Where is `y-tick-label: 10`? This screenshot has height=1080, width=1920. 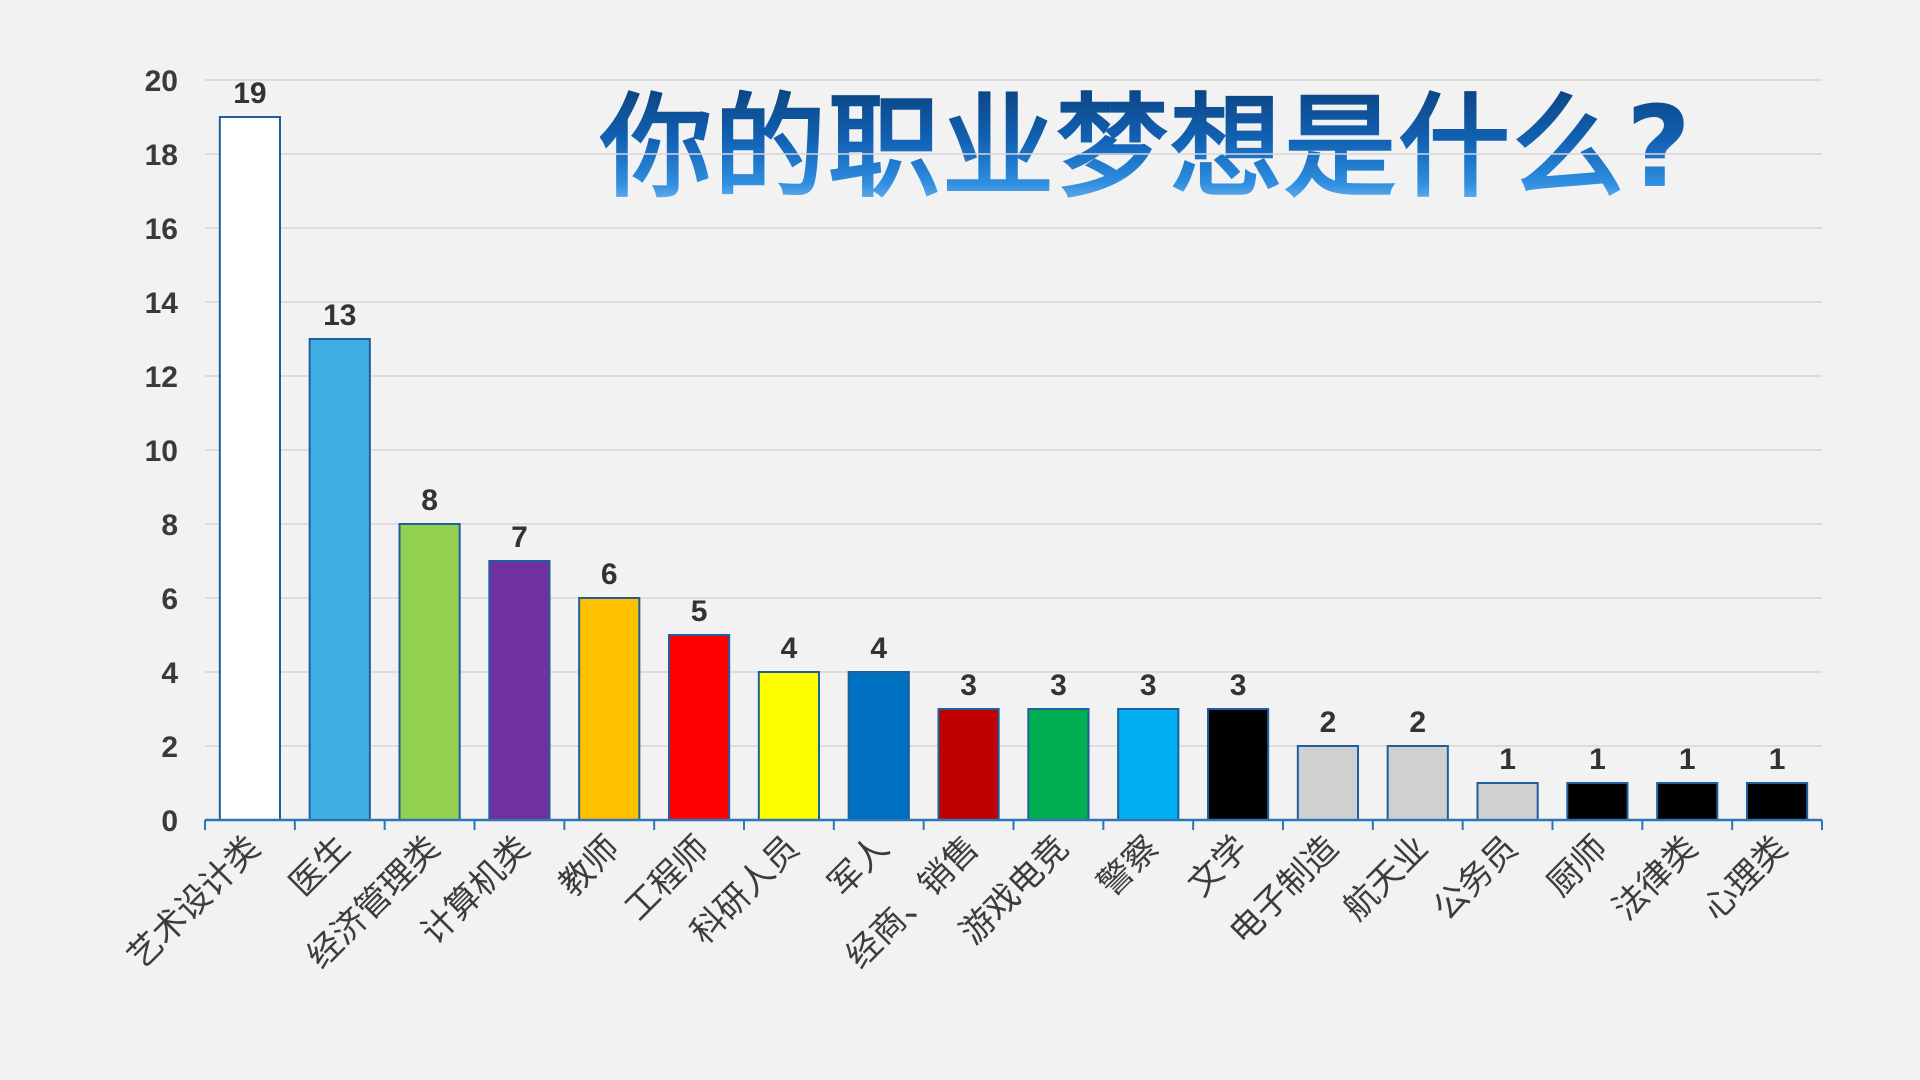
y-tick-label: 10 is located at coordinates (161, 451).